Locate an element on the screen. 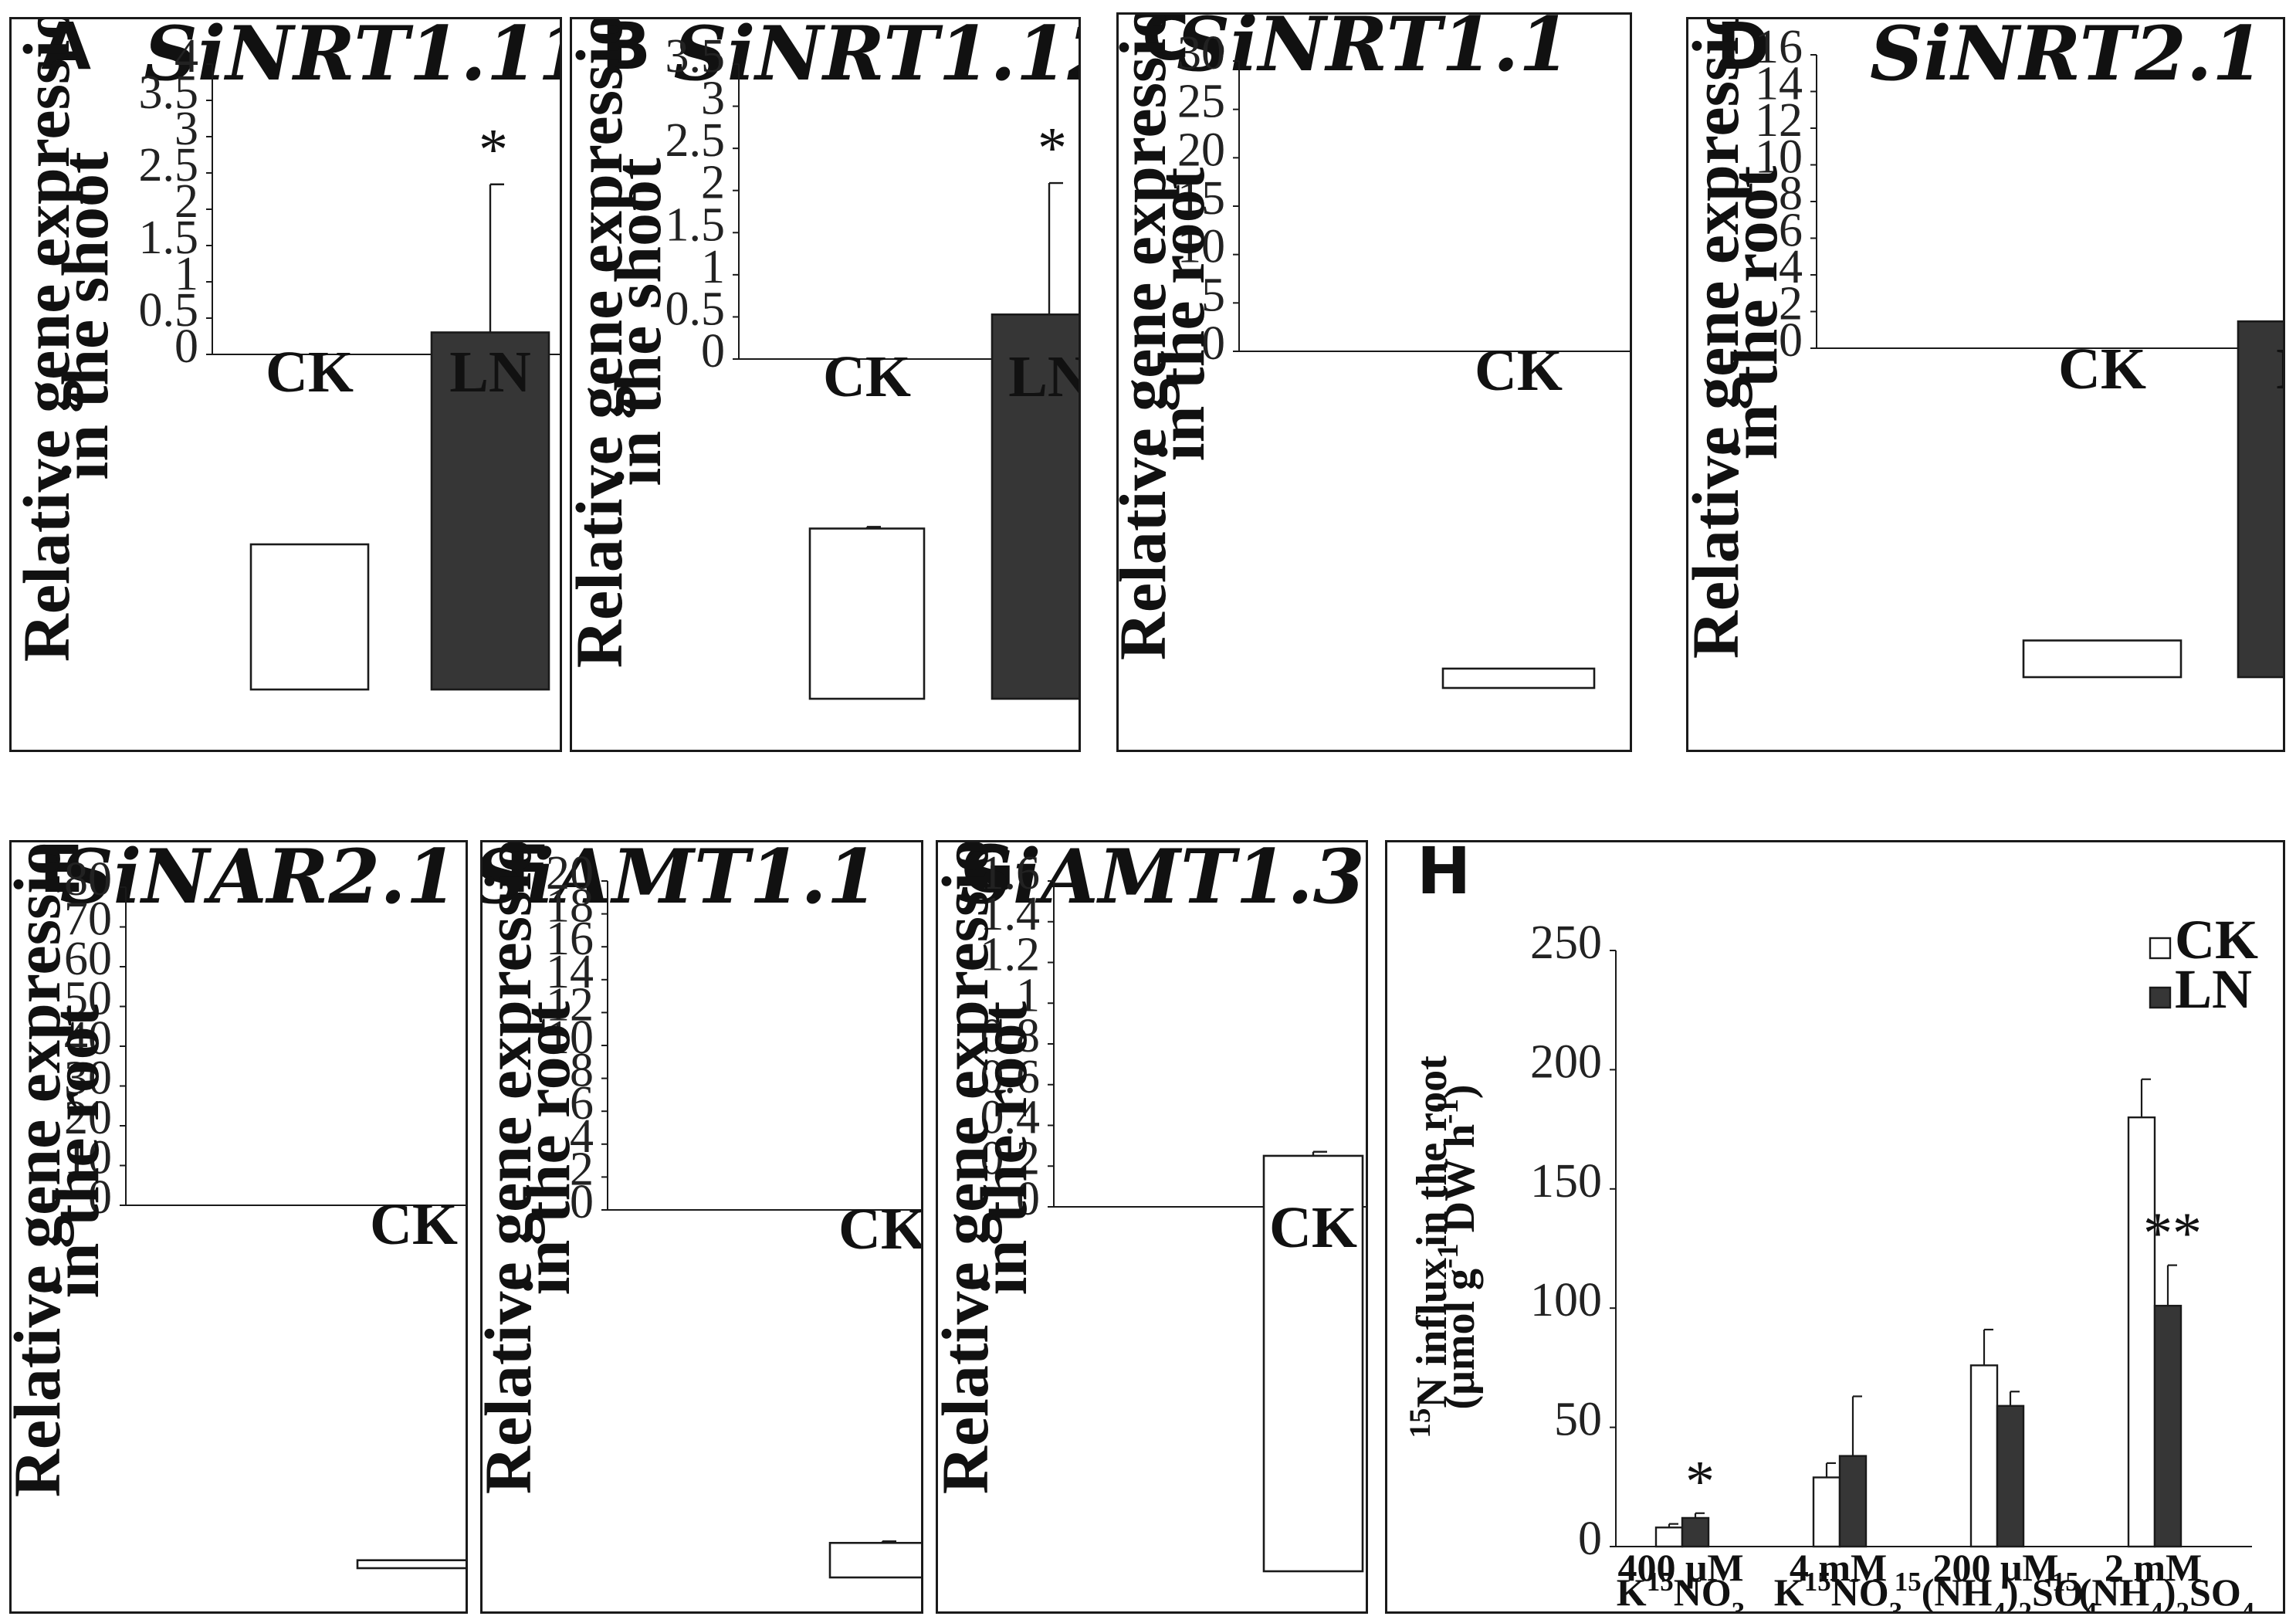 The height and width of the screenshot is (1623, 2296). y-axis-label-line: 15N influx in the root is located at coordinates (1430, 1246).